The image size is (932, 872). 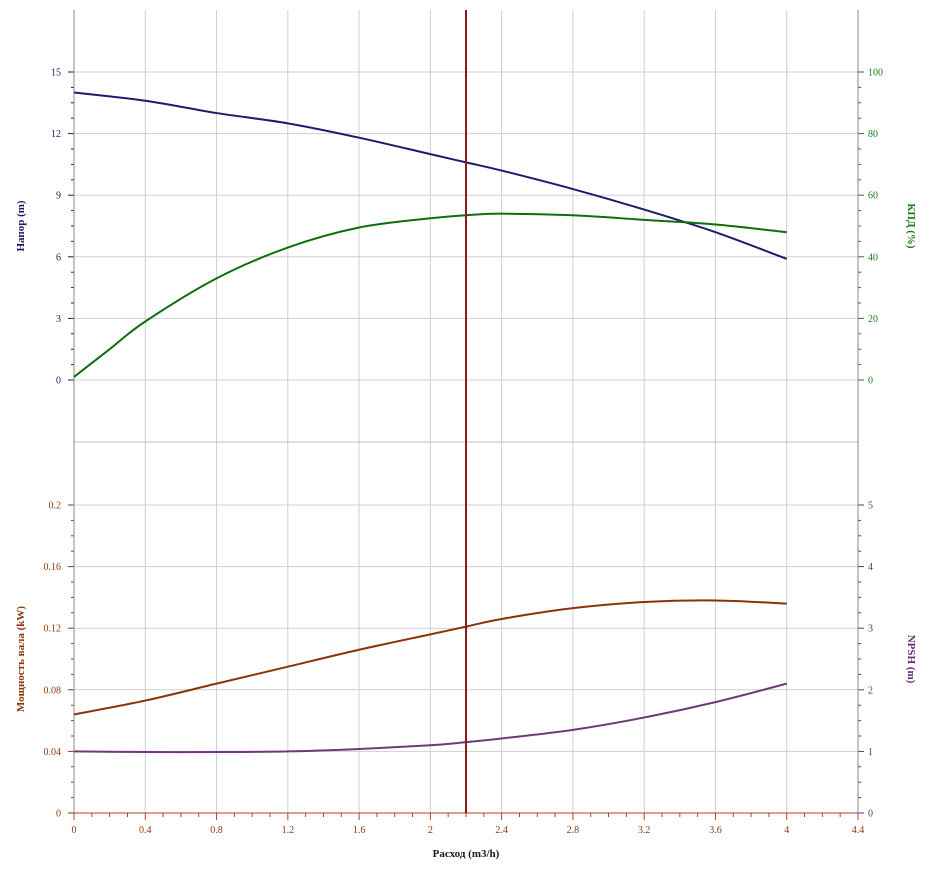 What do you see at coordinates (873, 319) in the screenshot?
I see `right-axis-tick-label: 20` at bounding box center [873, 319].